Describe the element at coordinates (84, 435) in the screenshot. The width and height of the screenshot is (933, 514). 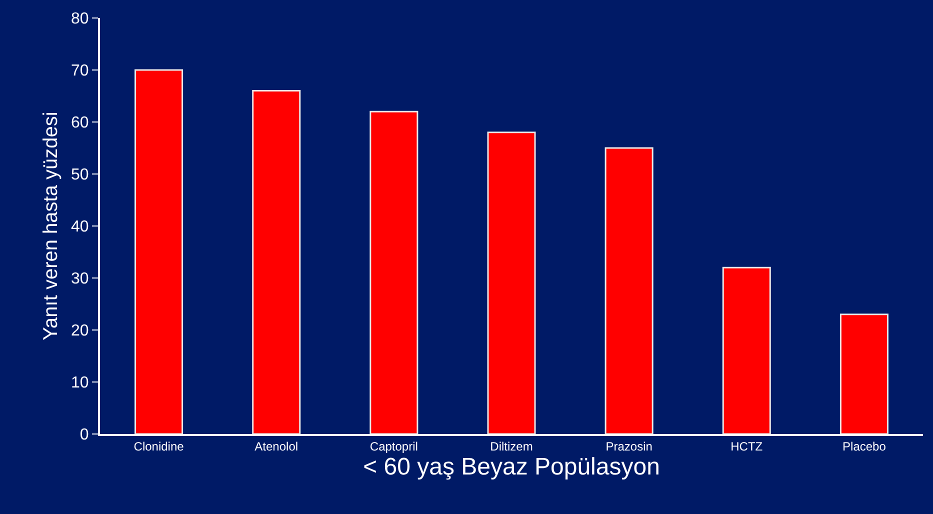
I see `y-tick-label: 0` at that location.